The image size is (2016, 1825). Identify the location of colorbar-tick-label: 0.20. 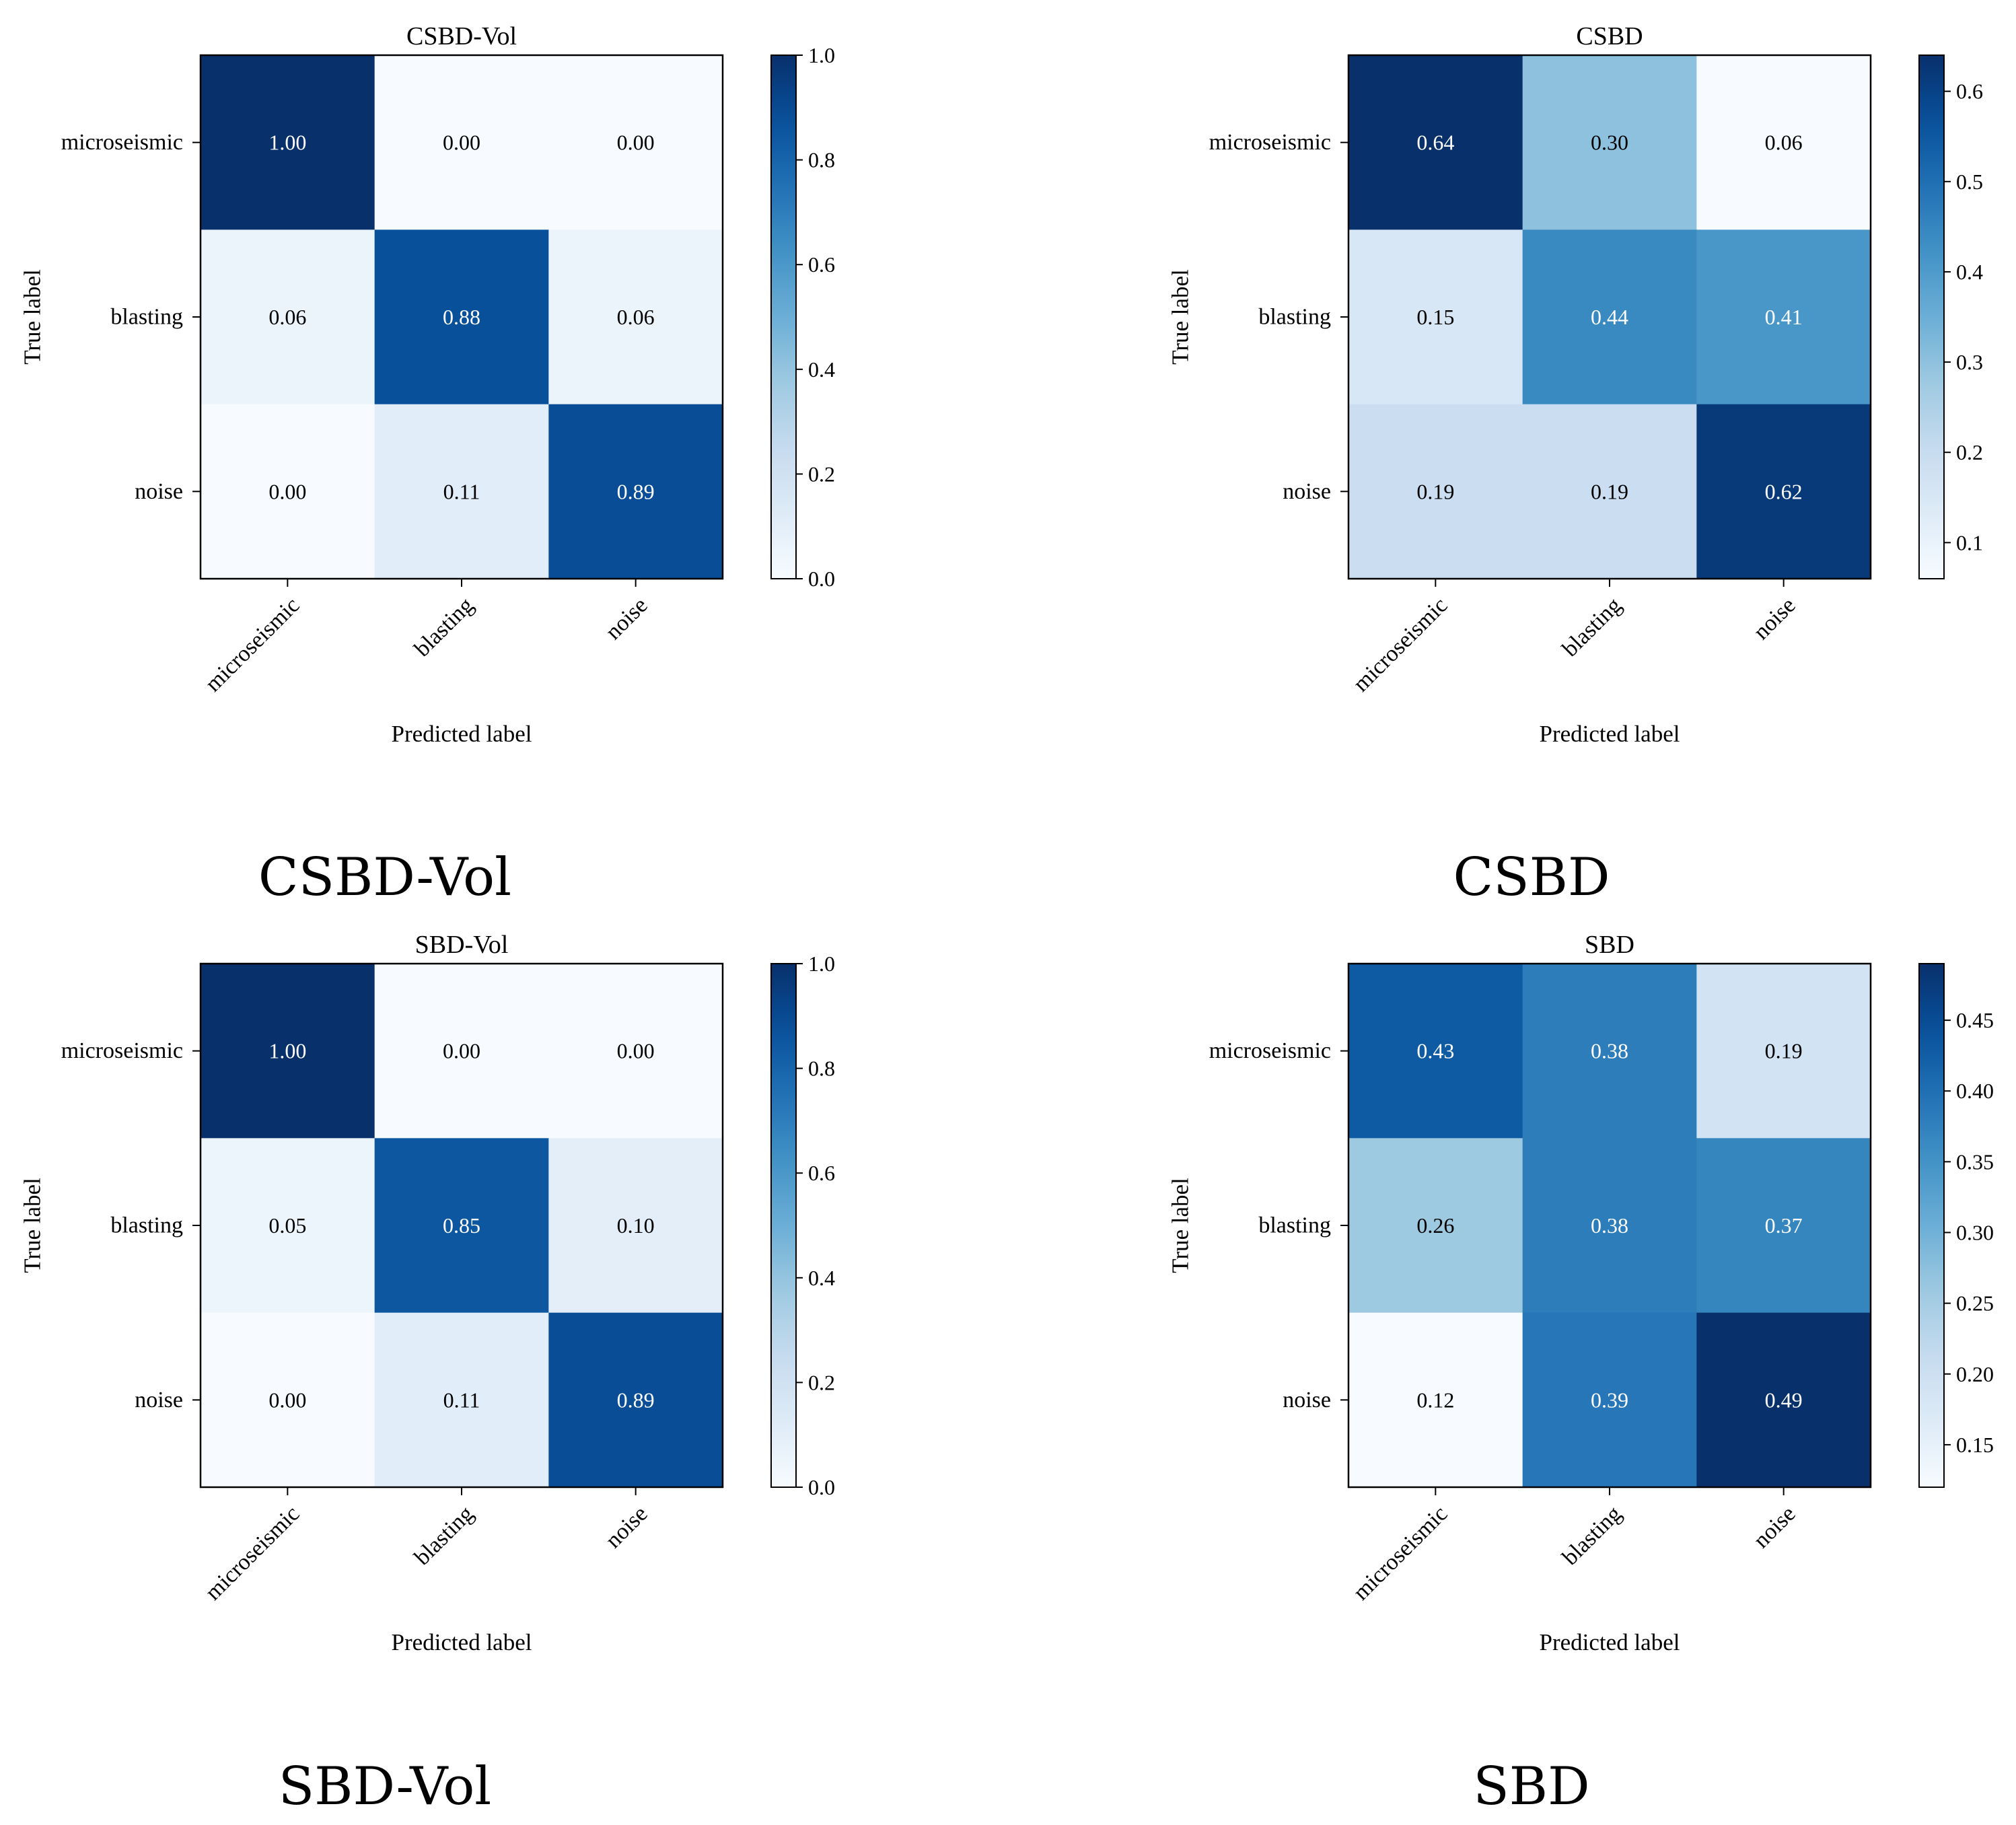
(1975, 1374).